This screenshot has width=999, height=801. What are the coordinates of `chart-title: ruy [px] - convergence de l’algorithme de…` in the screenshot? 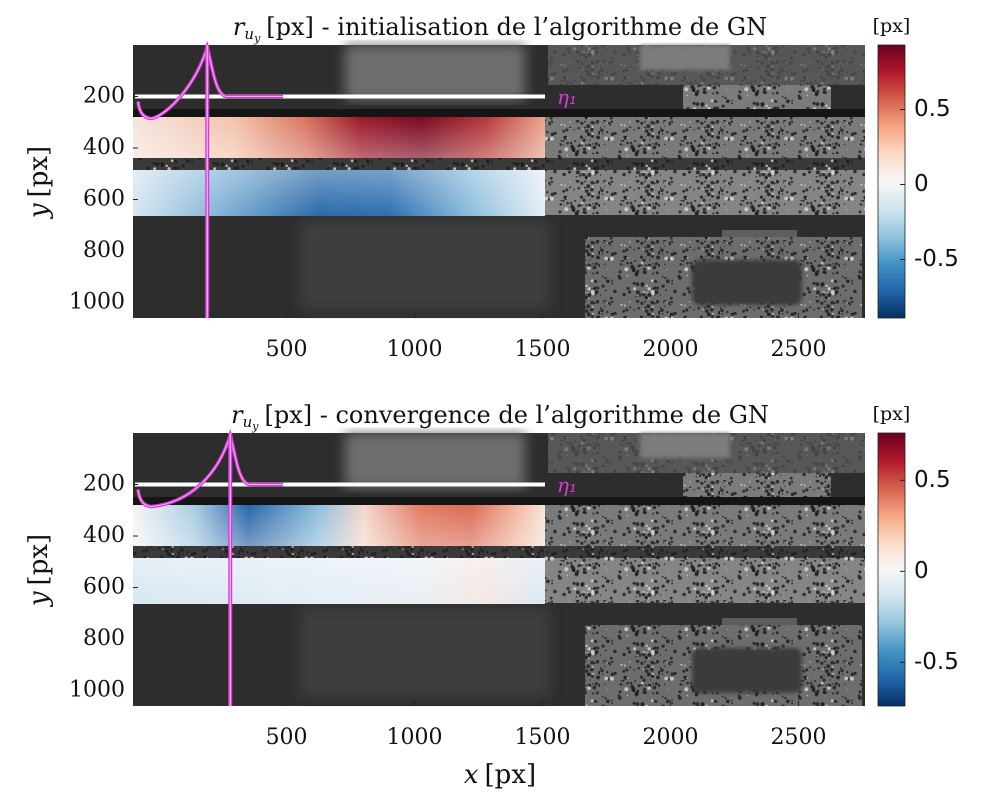 It's located at (500, 417).